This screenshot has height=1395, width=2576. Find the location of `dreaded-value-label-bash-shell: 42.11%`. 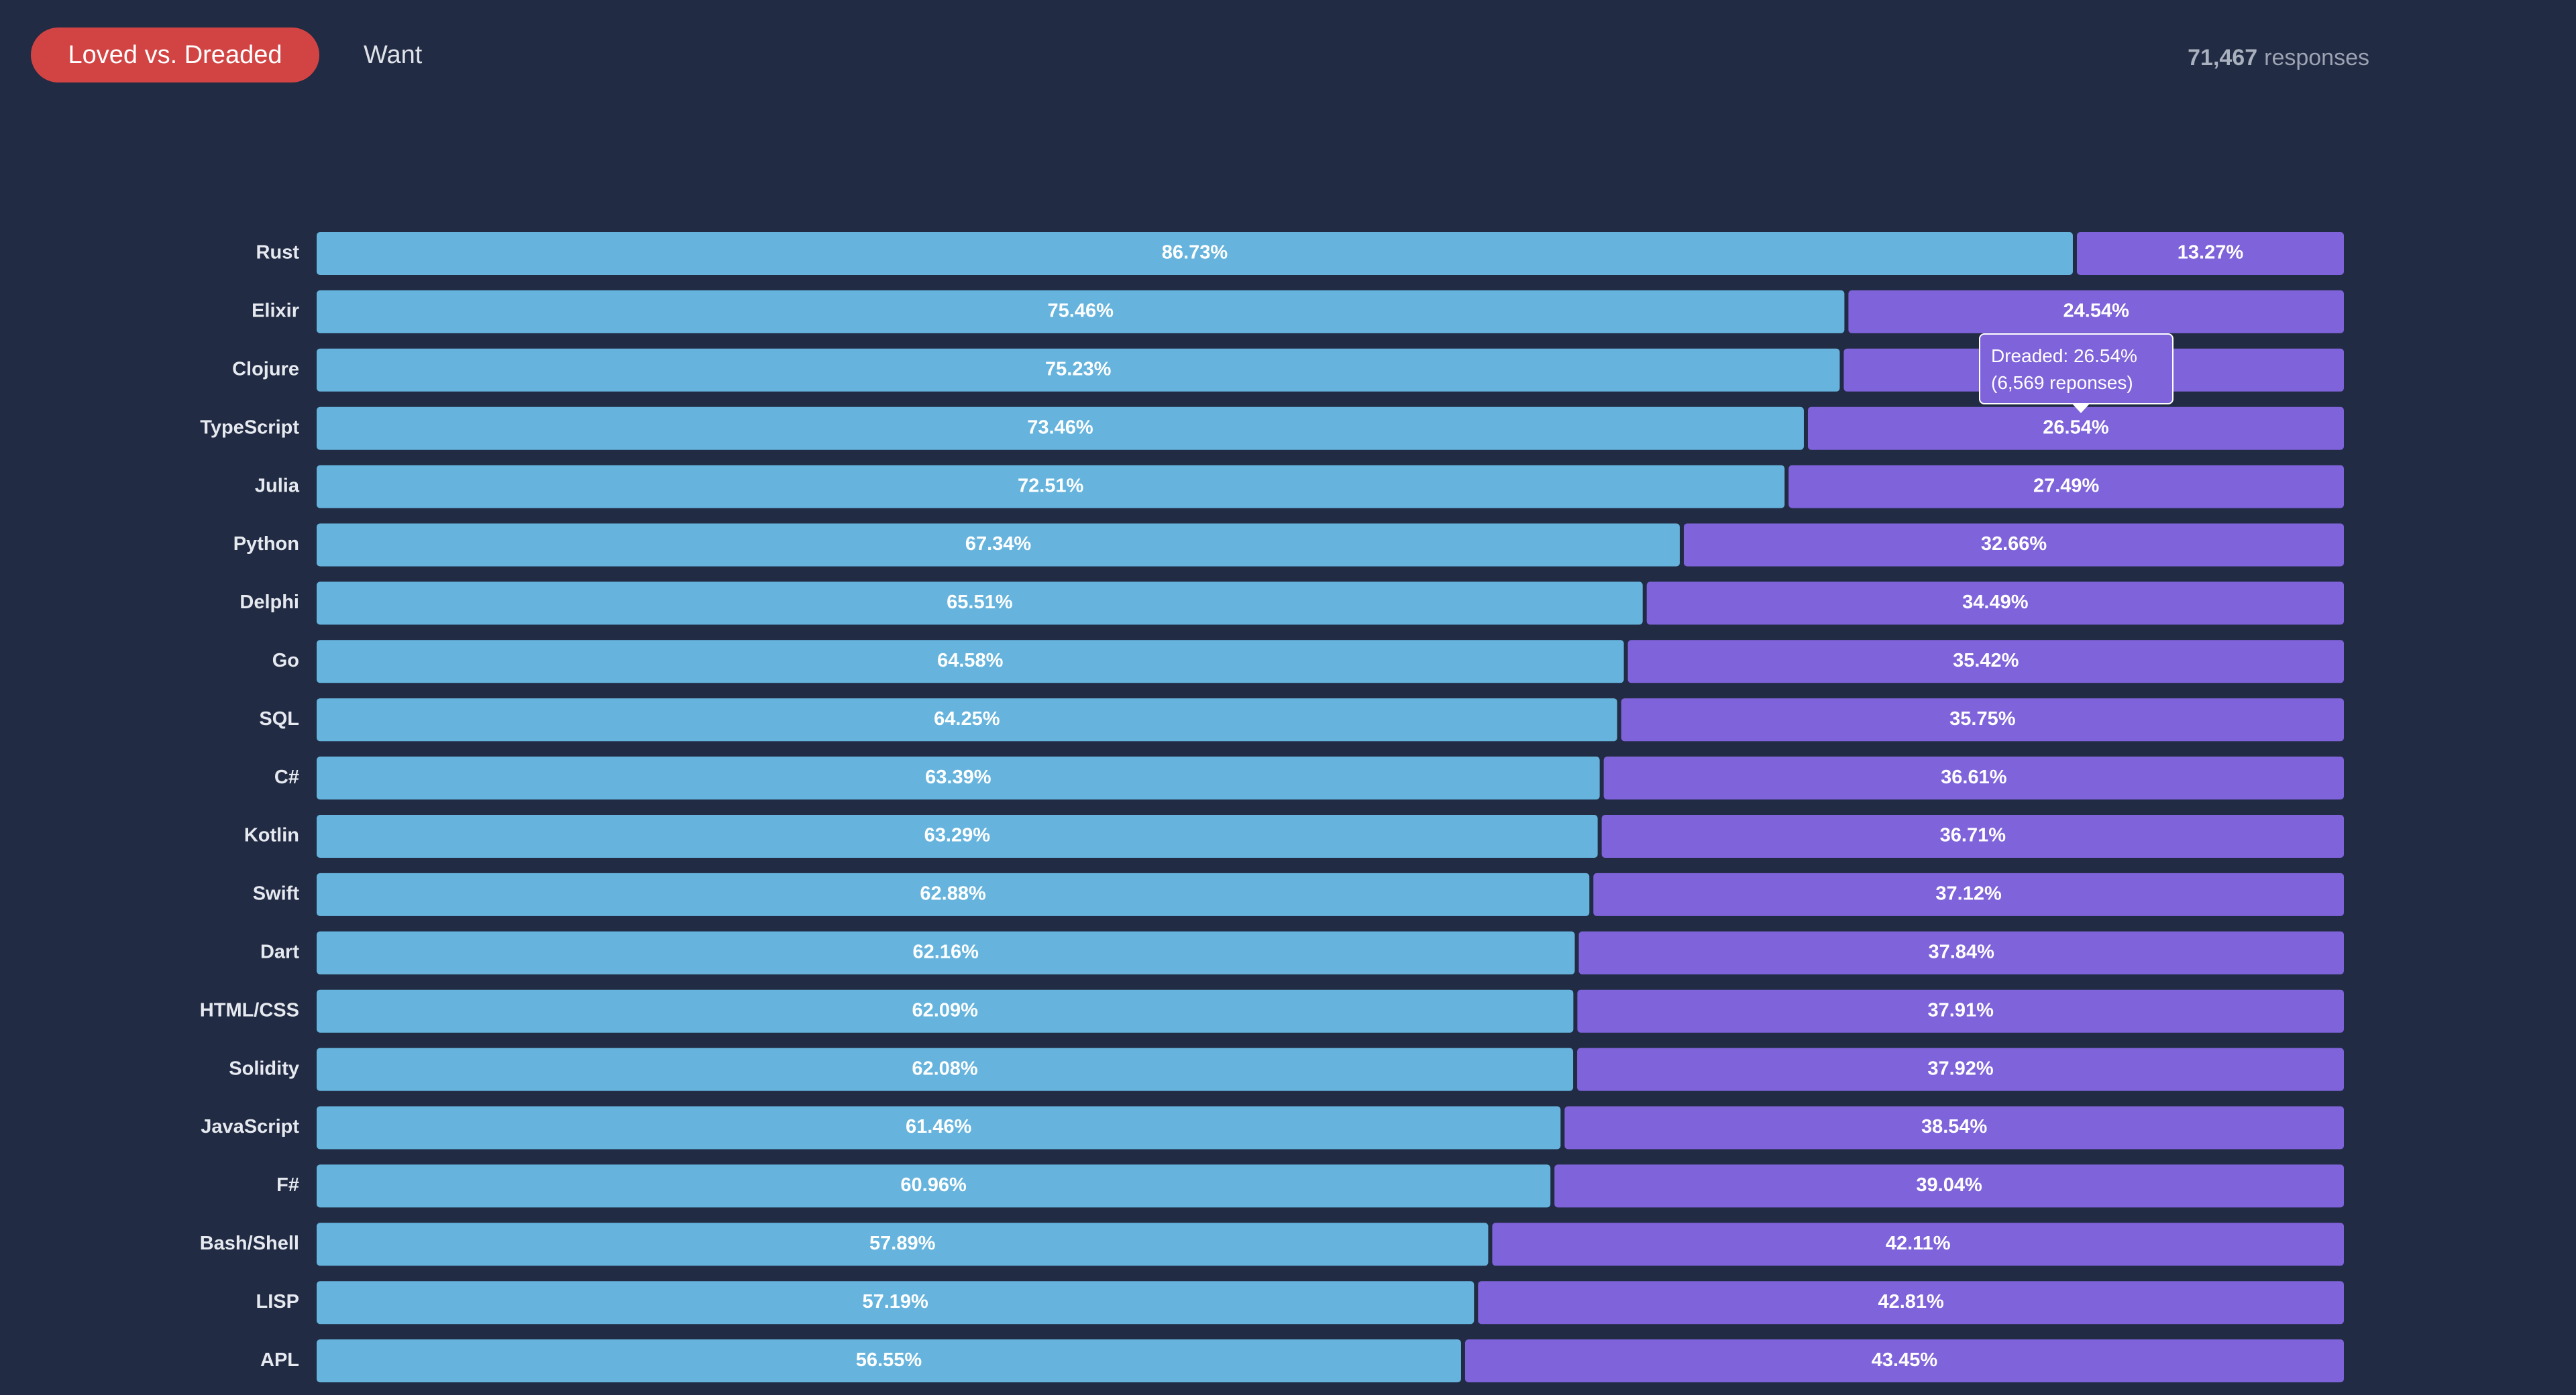

dreaded-value-label-bash-shell: 42.11% is located at coordinates (1918, 1243).